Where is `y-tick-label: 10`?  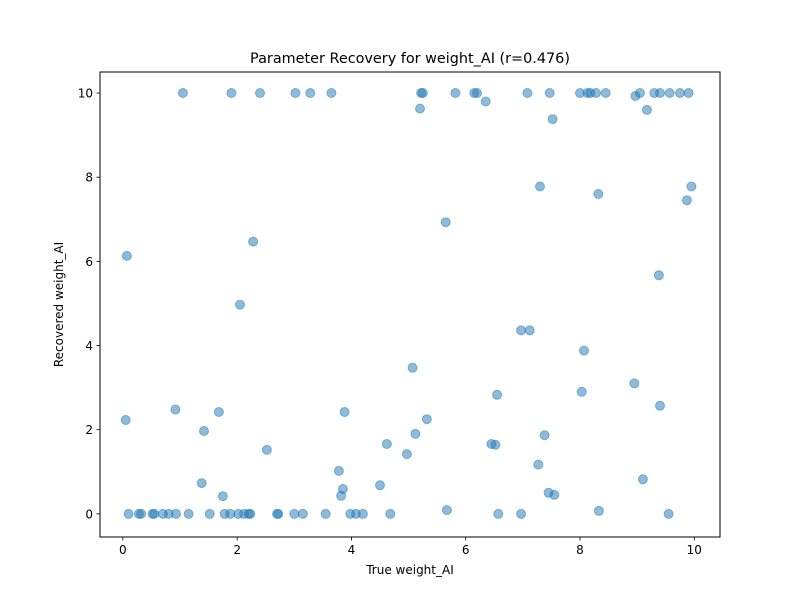 y-tick-label: 10 is located at coordinates (85, 94).